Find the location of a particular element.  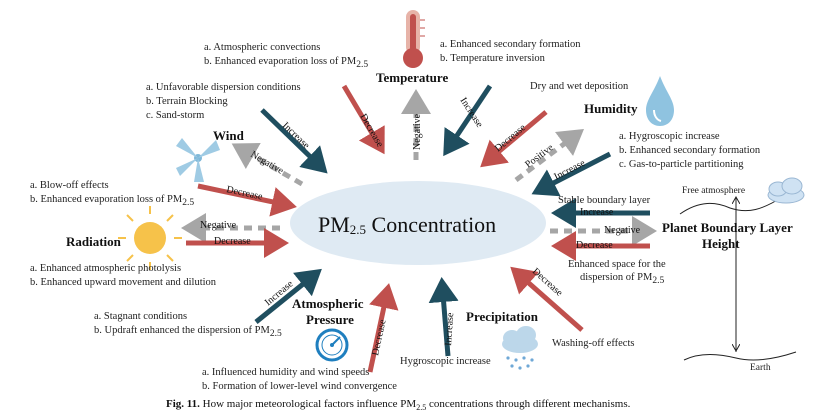

precipitation-decrease-arrow is located at coordinates (547, 299).